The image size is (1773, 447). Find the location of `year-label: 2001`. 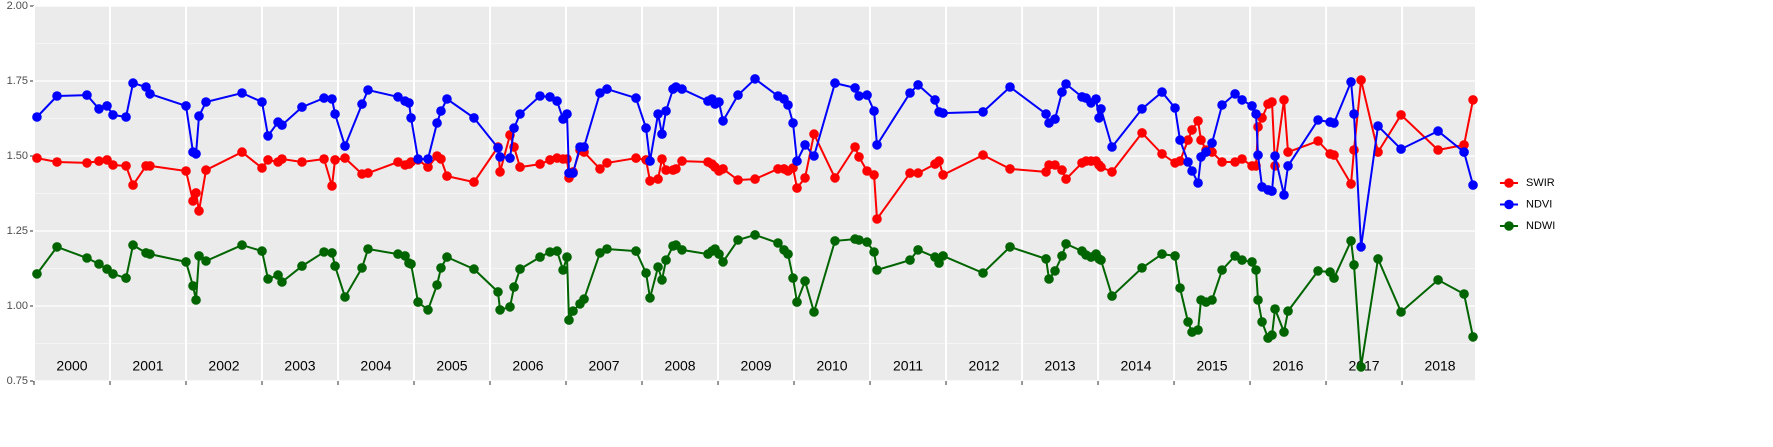

year-label: 2001 is located at coordinates (147, 366).